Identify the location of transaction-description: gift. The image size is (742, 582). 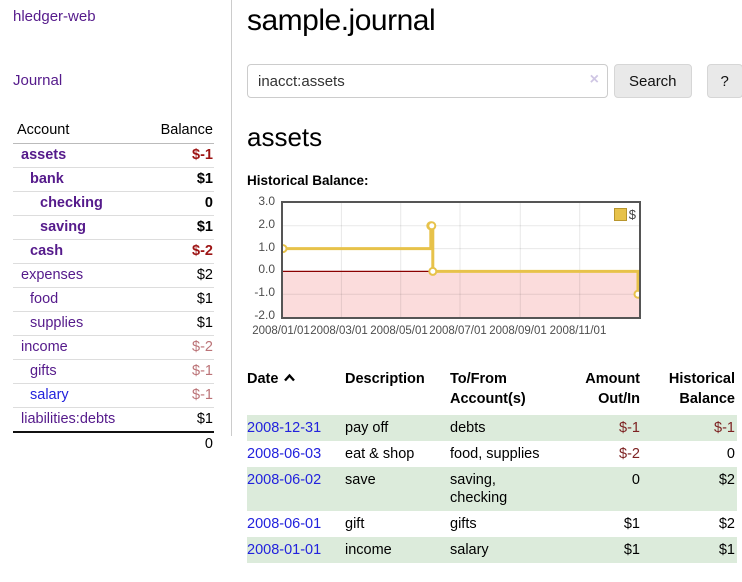
(355, 524).